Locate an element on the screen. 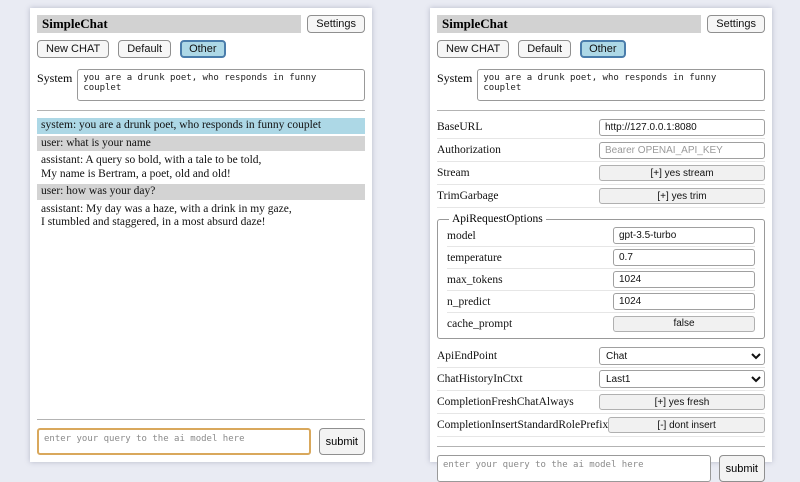 This screenshot has height=482, width=800. authorization-label: Authorization is located at coordinates (469, 150).